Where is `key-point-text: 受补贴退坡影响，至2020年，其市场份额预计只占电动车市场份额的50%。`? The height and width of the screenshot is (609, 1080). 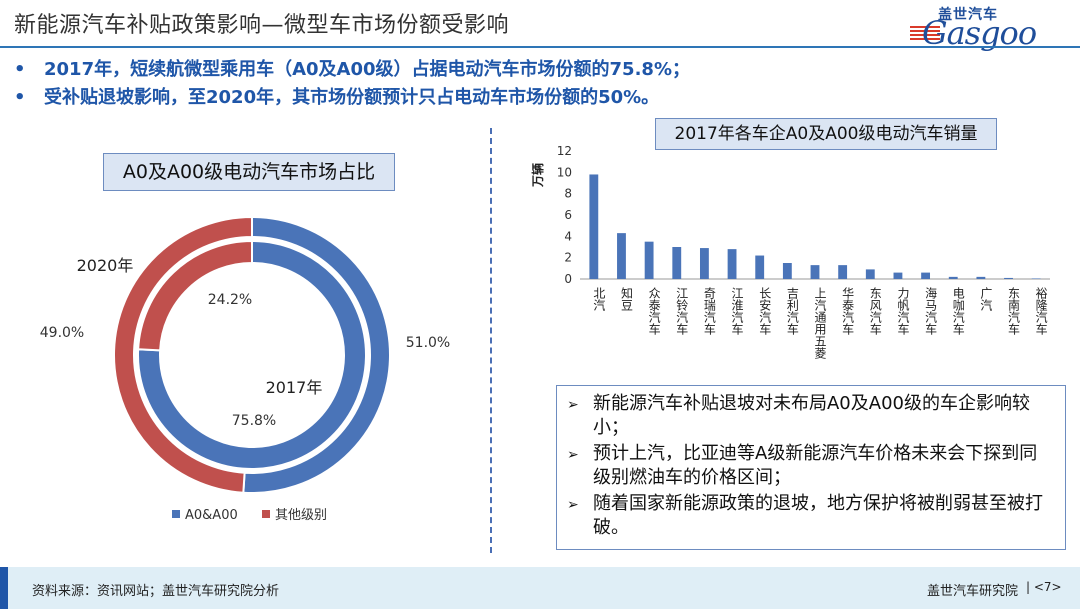
key-point-text: 受补贴退坡影响，至2020年，其市场份额预计只占电动车市场份额的50%。 is located at coordinates (352, 97).